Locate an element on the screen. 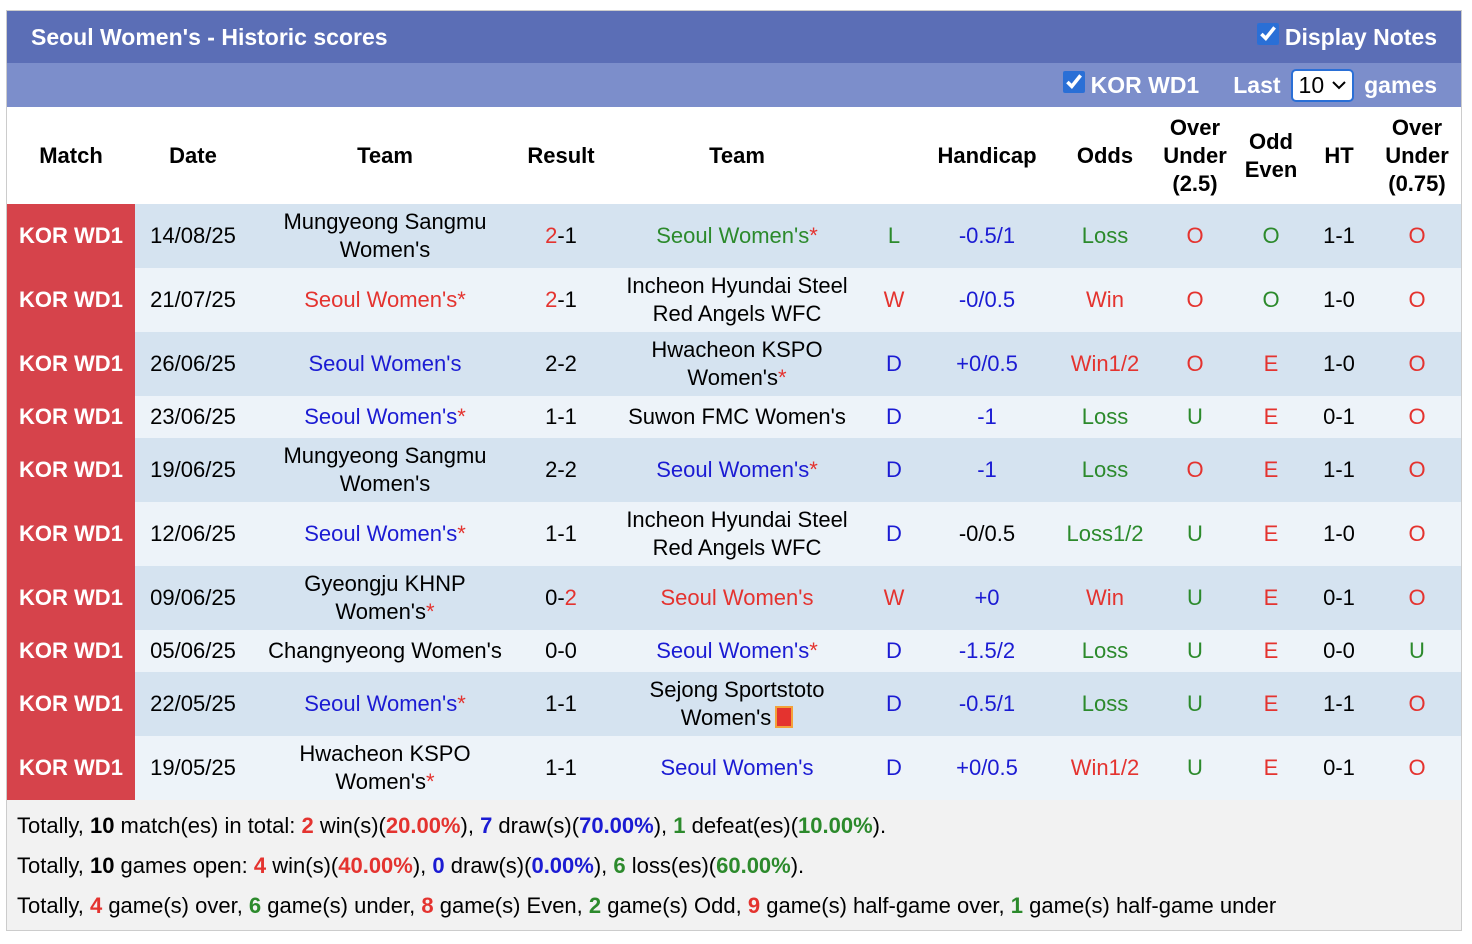 The width and height of the screenshot is (1472, 944). summary-text: 6 is located at coordinates (255, 905).